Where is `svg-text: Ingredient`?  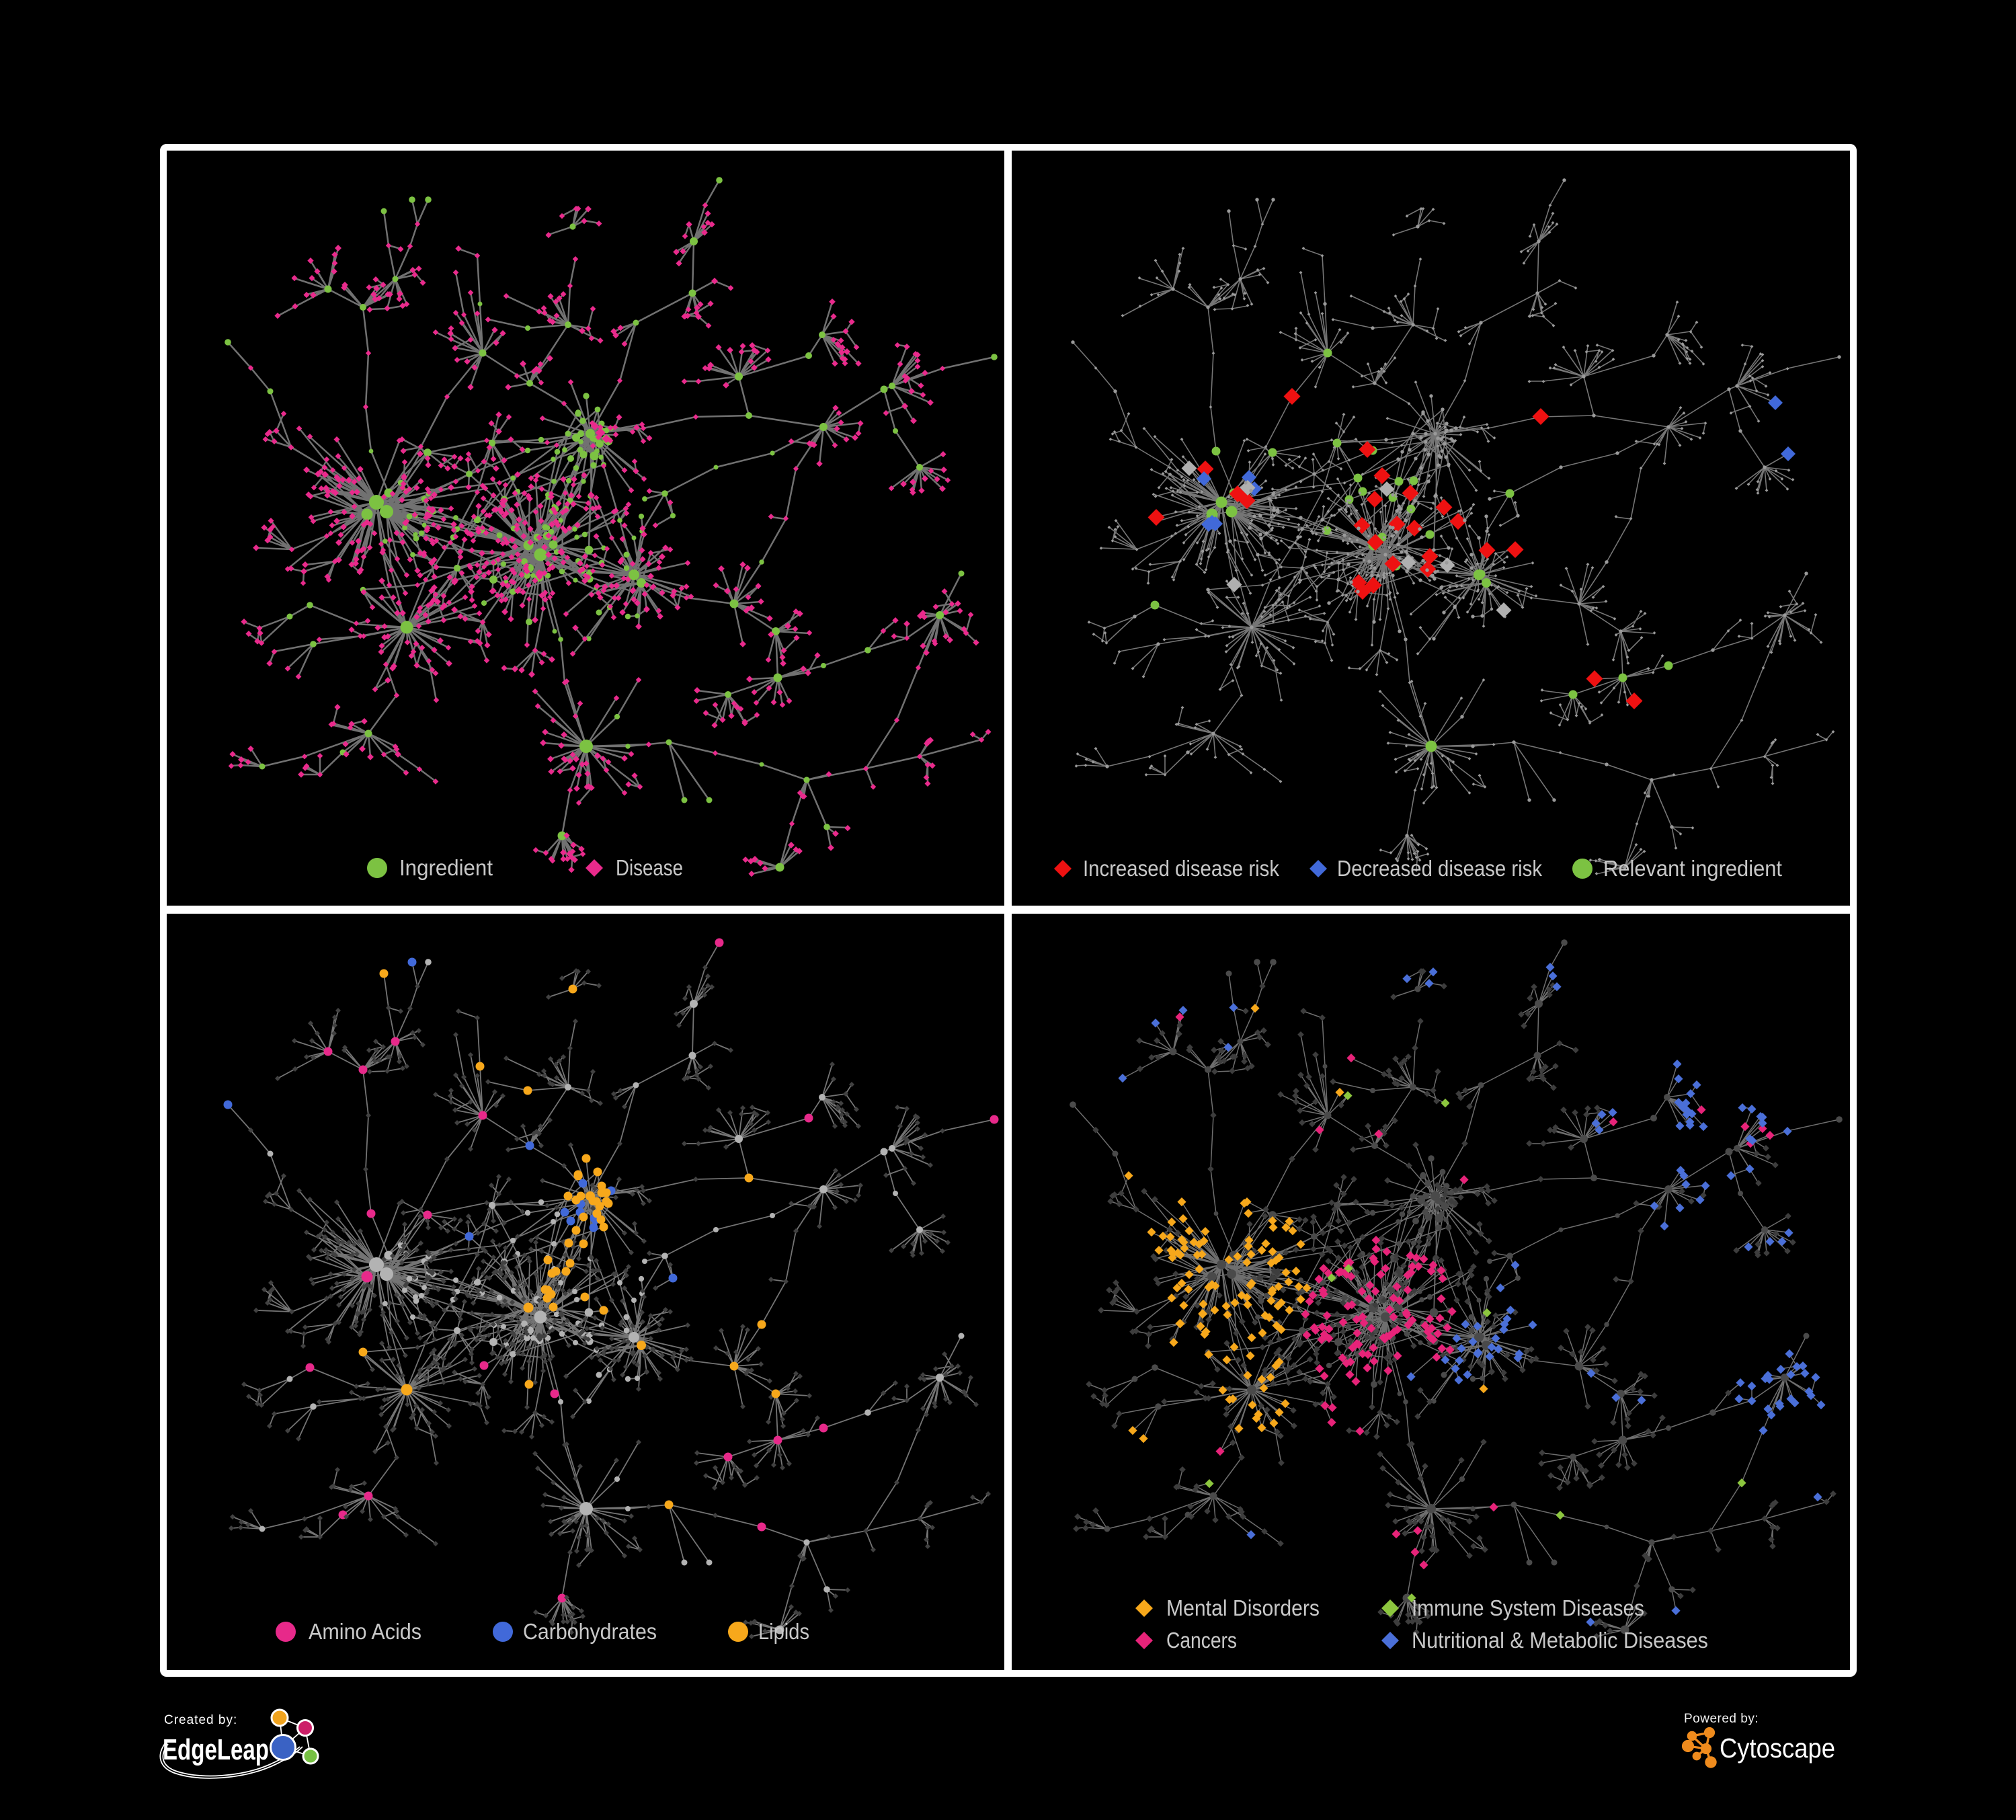
svg-text: Ingredient is located at coordinates (446, 867).